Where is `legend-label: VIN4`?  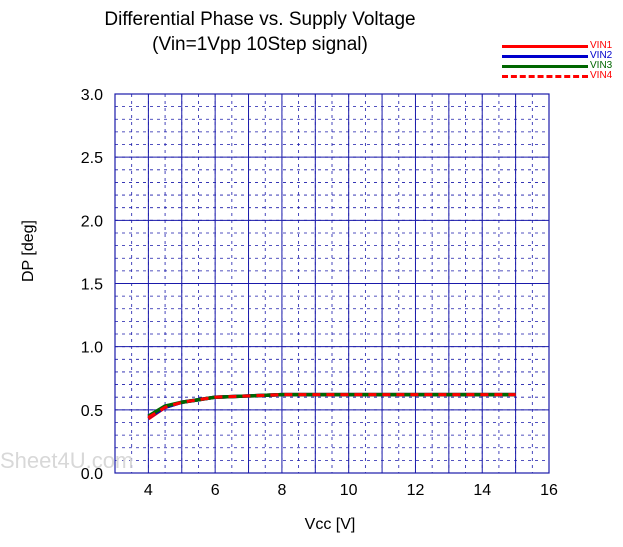 legend-label: VIN4 is located at coordinates (601, 75).